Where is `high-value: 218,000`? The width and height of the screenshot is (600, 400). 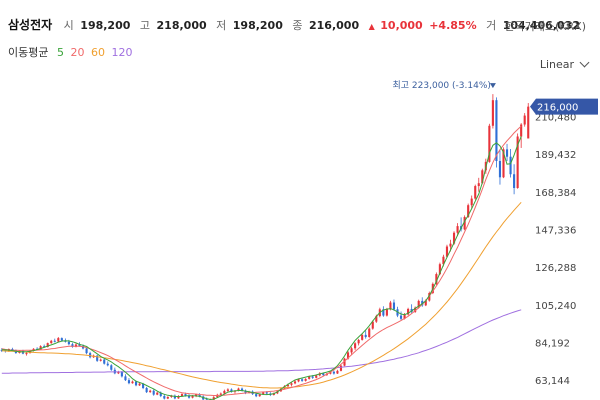
high-value: 218,000 is located at coordinates (181, 25).